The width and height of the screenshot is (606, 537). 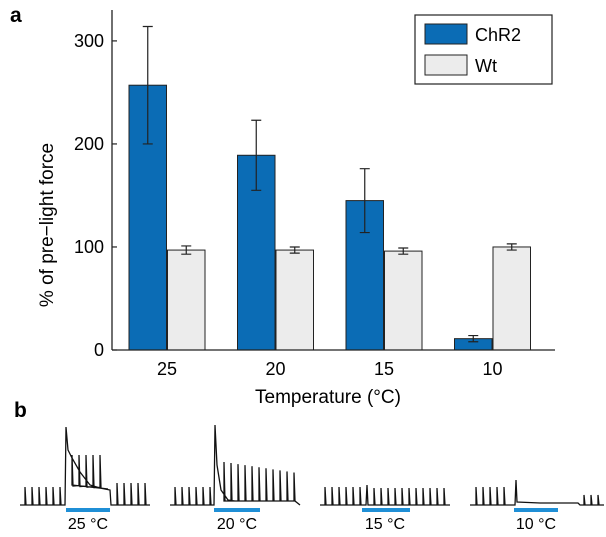 I want to click on panel-a-letter: a, so click(x=16, y=15).